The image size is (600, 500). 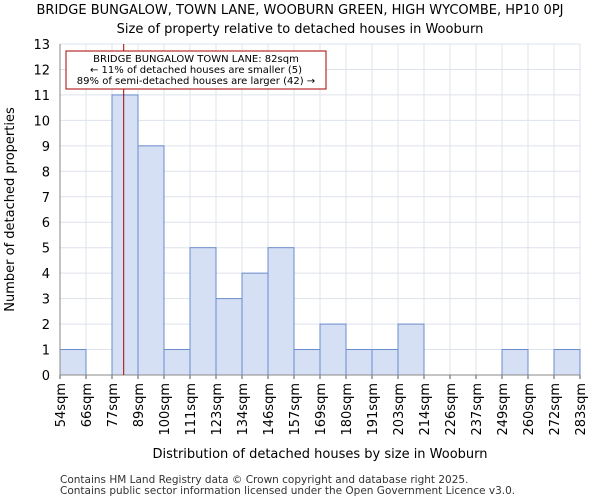 What do you see at coordinates (46, 300) in the screenshot?
I see `y-tick-label: 3` at bounding box center [46, 300].